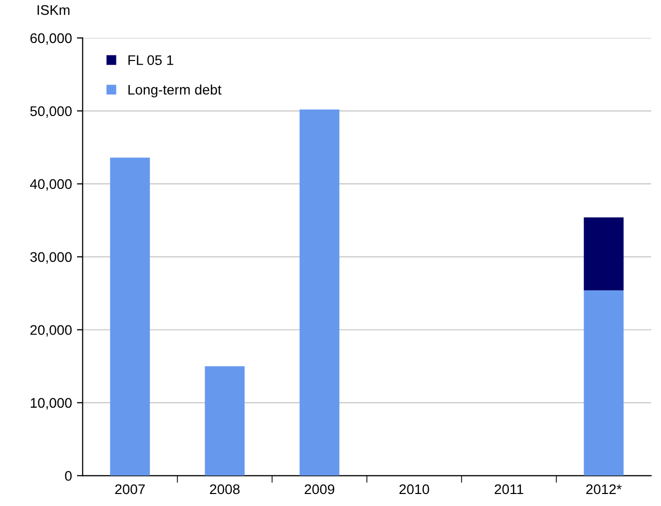  Describe the element at coordinates (51, 404) in the screenshot. I see `y-tick-label: 10,000` at that location.